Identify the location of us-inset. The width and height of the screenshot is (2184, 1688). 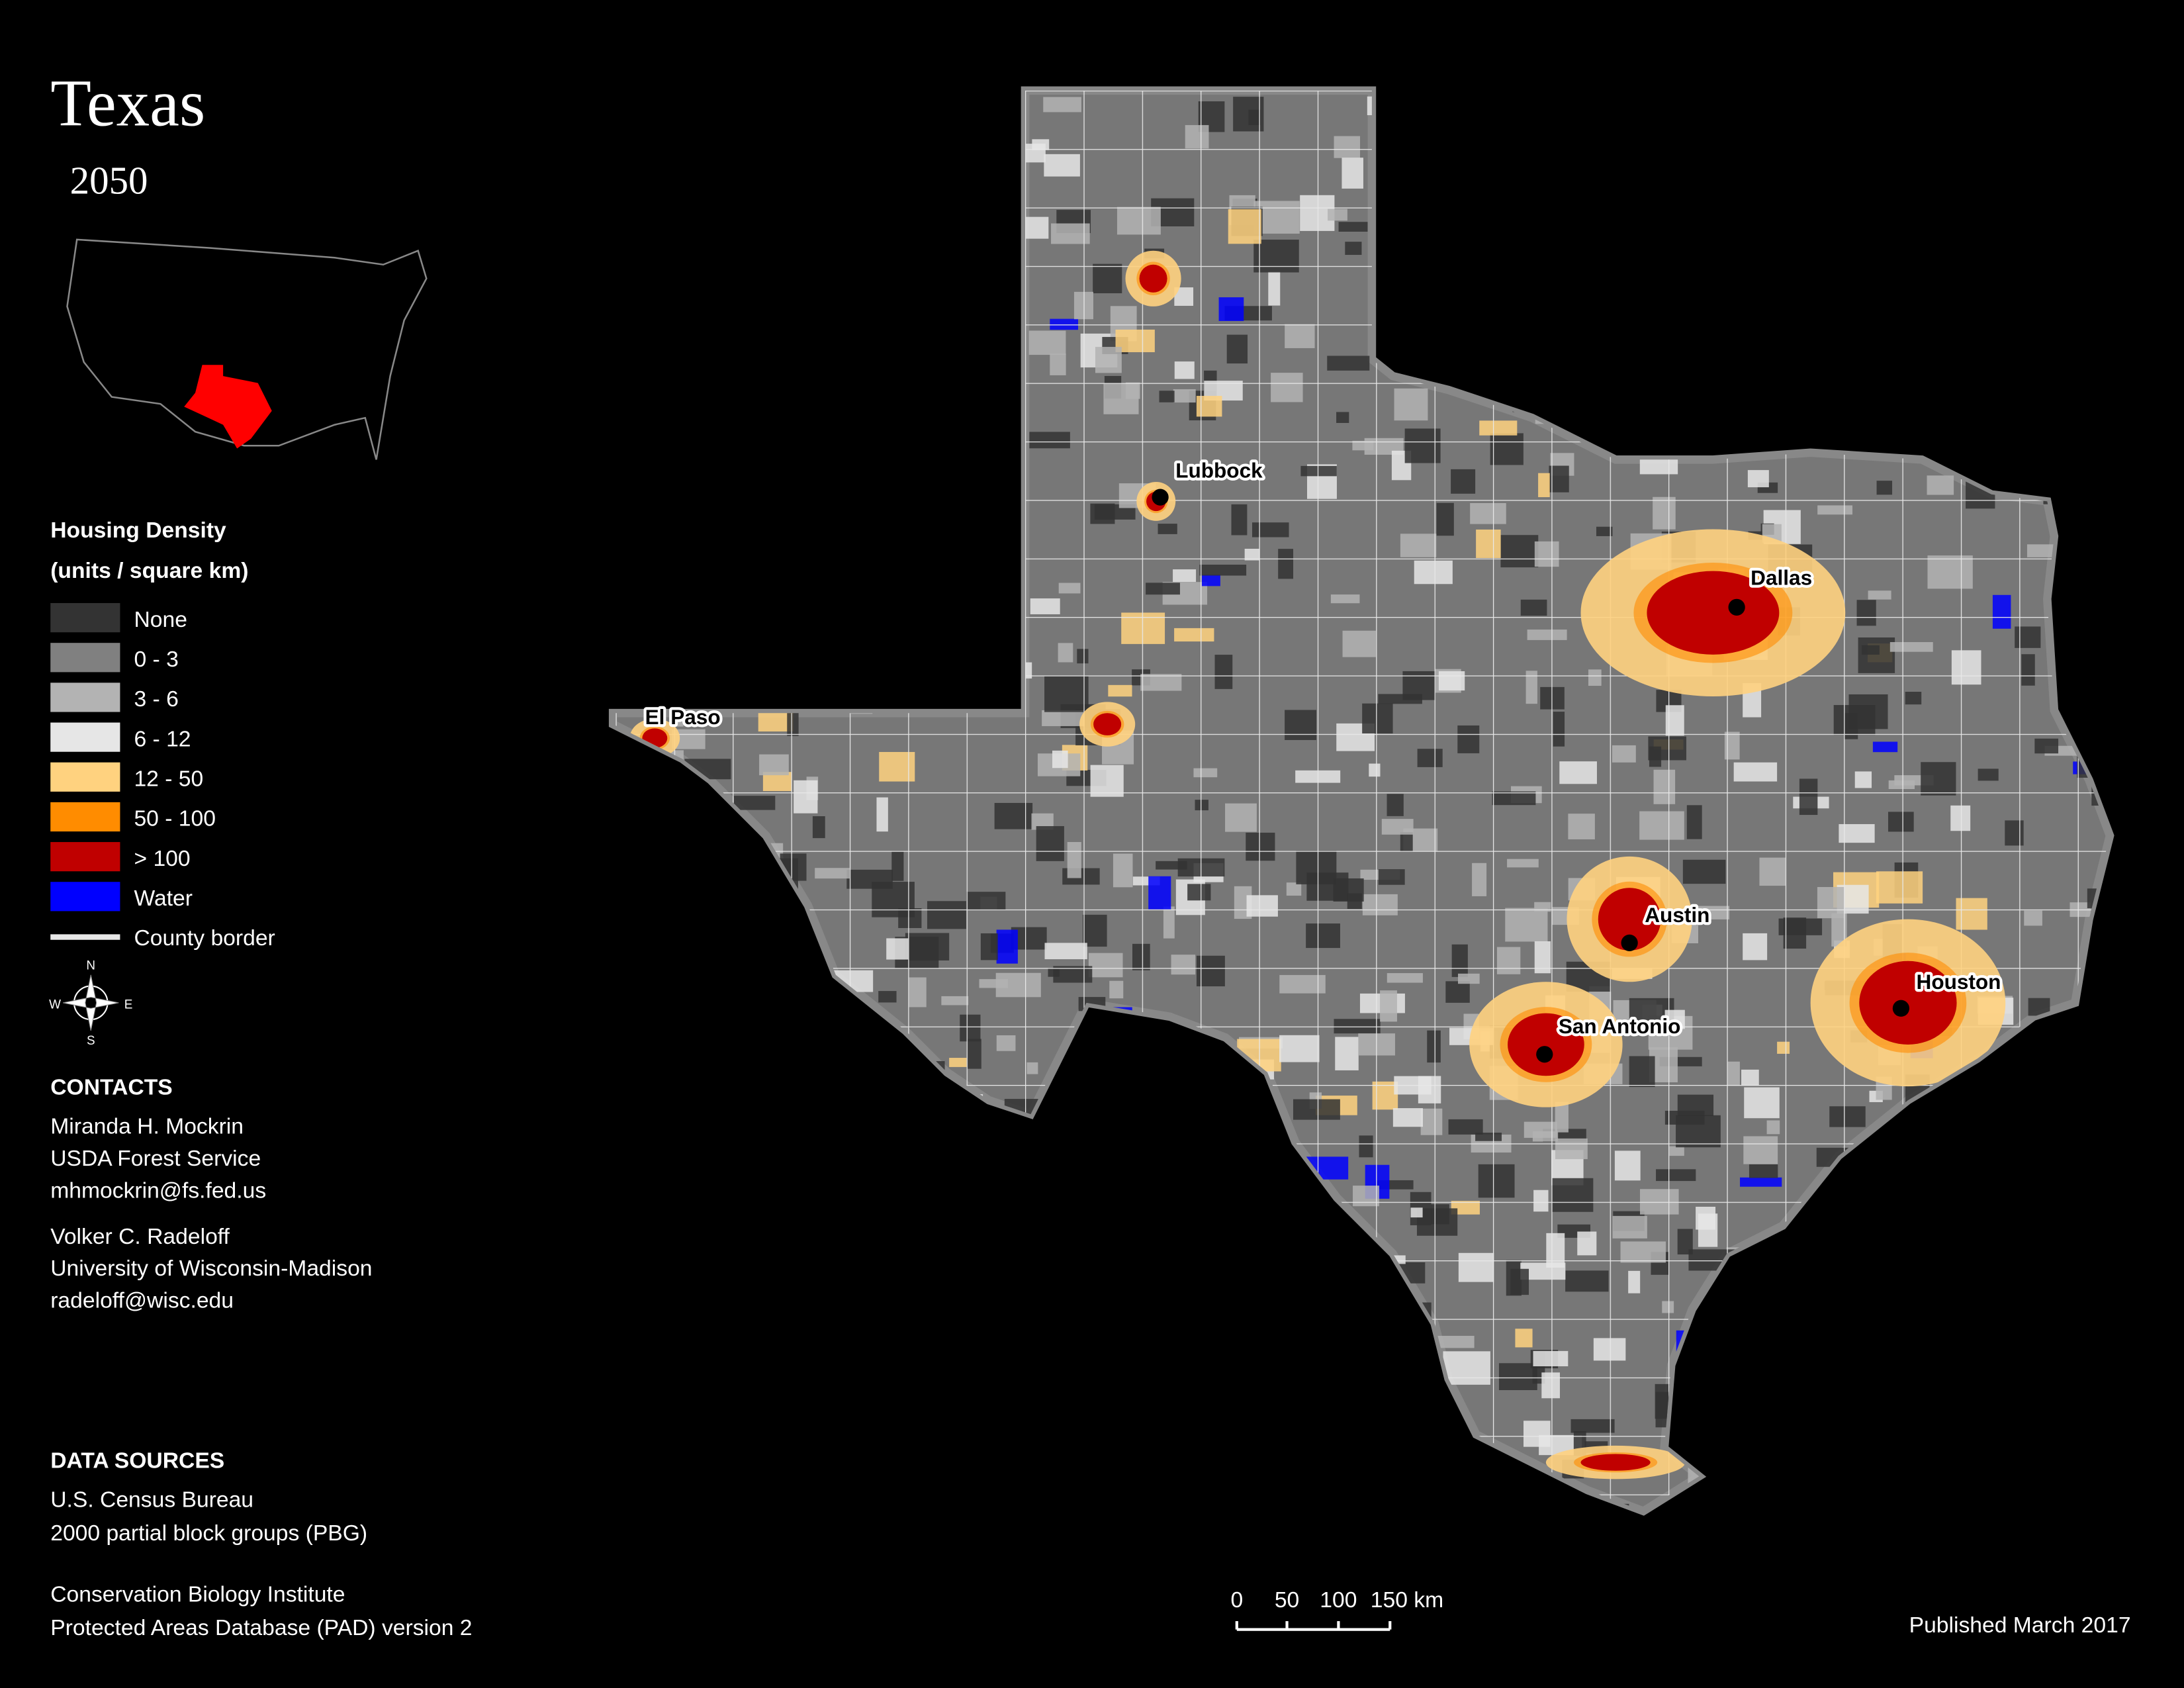
(247, 349).